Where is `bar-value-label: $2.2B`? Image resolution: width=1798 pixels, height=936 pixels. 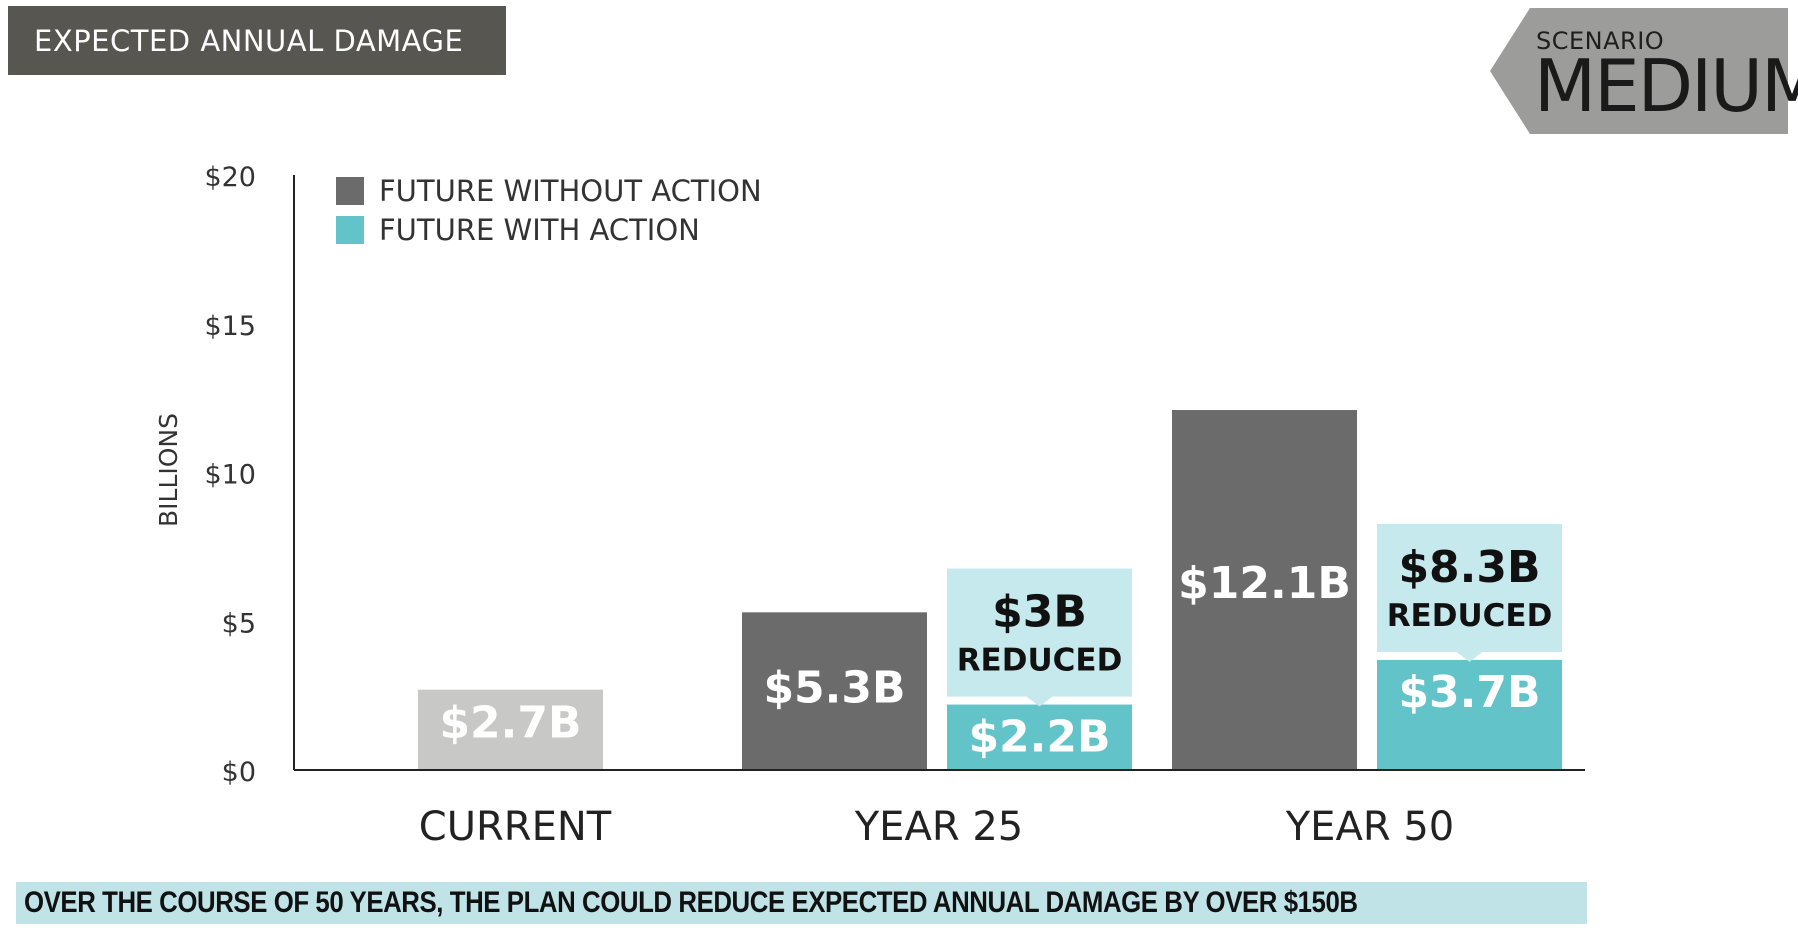 bar-value-label: $2.2B is located at coordinates (1039, 737).